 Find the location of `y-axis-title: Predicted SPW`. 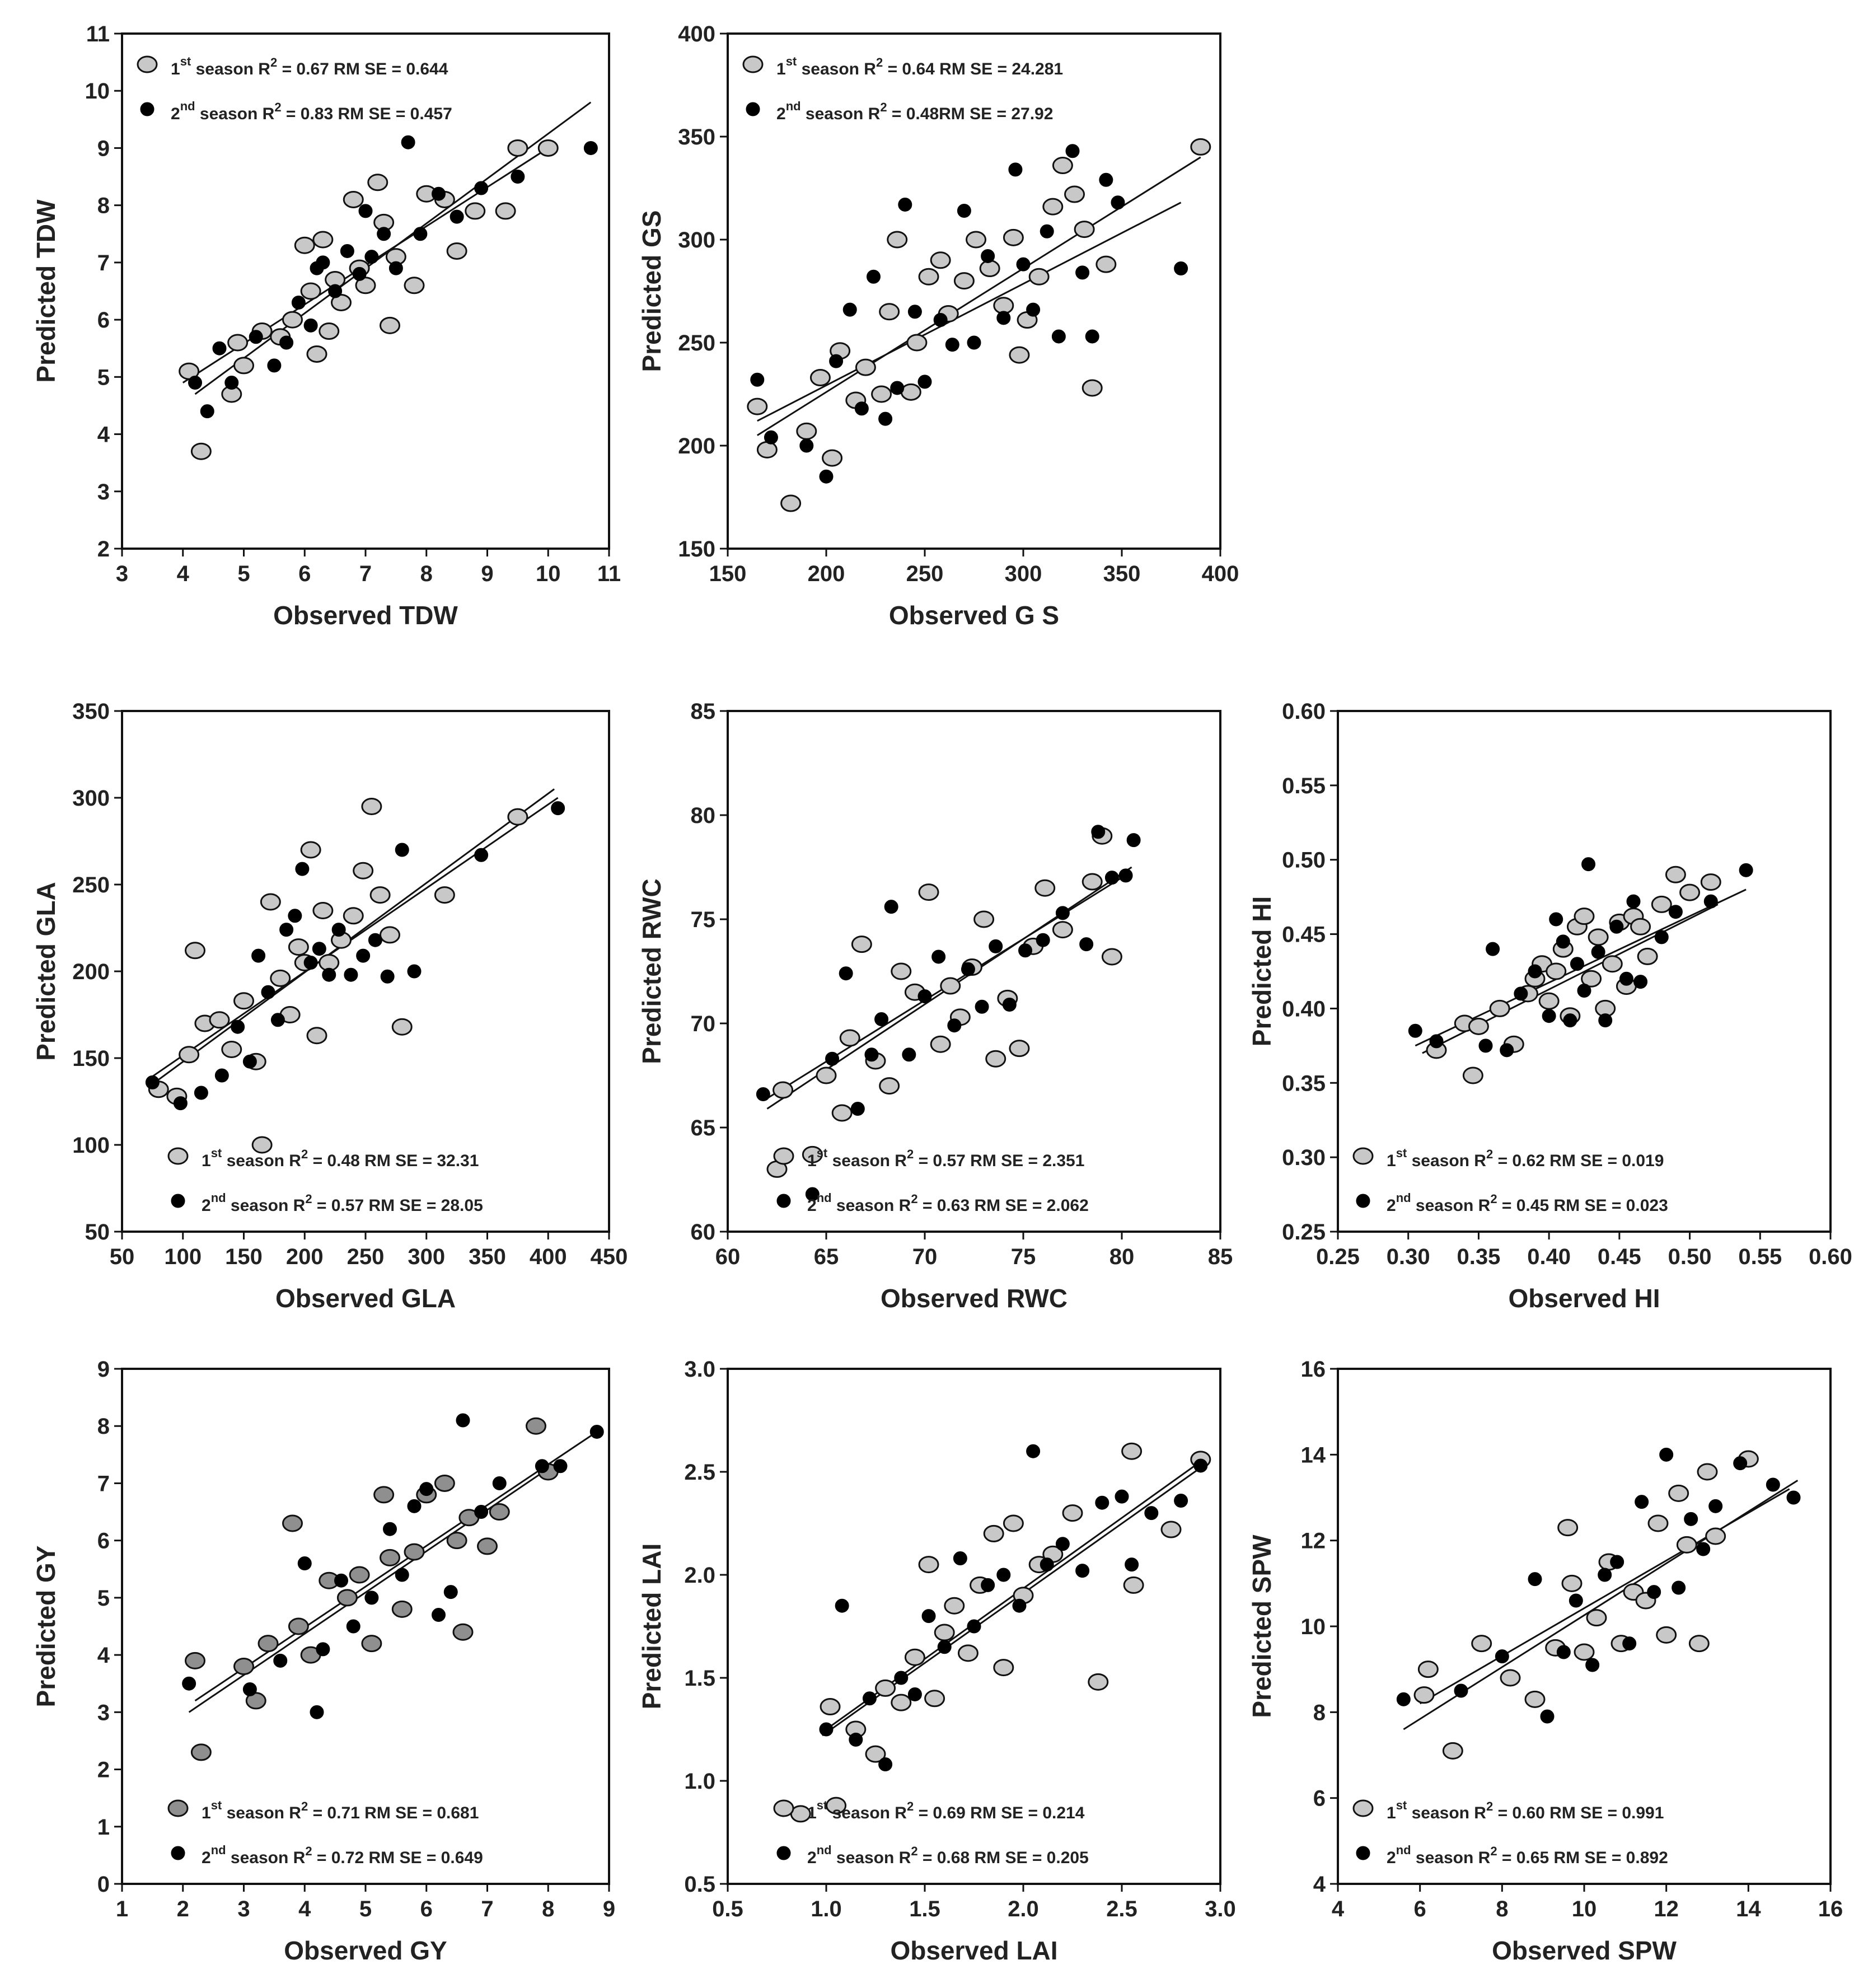

y-axis-title: Predicted SPW is located at coordinates (1261, 1626).